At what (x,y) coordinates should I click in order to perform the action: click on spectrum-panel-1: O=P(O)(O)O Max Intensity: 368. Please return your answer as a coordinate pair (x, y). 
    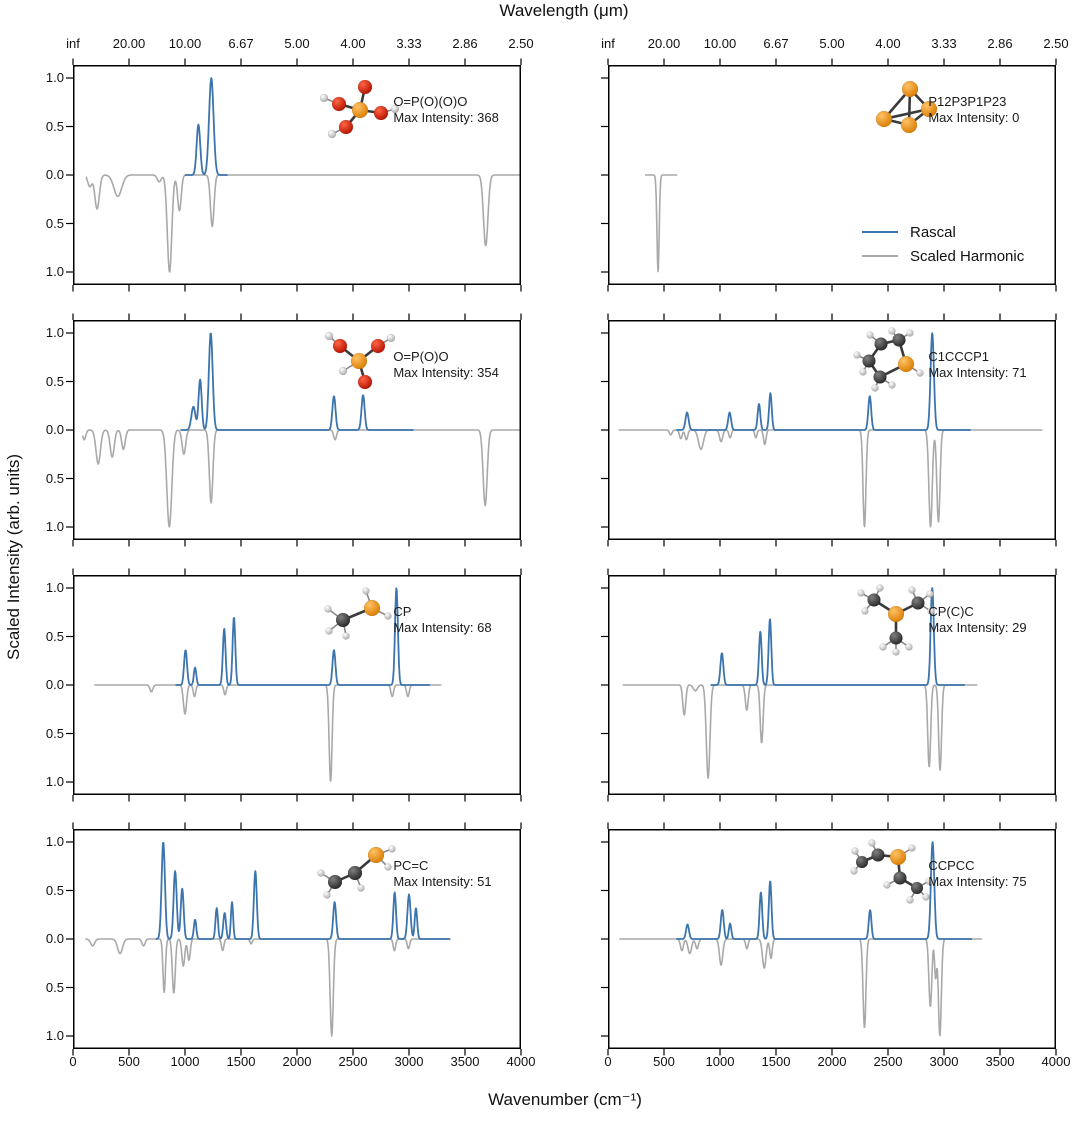
    Looking at the image, I should click on (294, 175).